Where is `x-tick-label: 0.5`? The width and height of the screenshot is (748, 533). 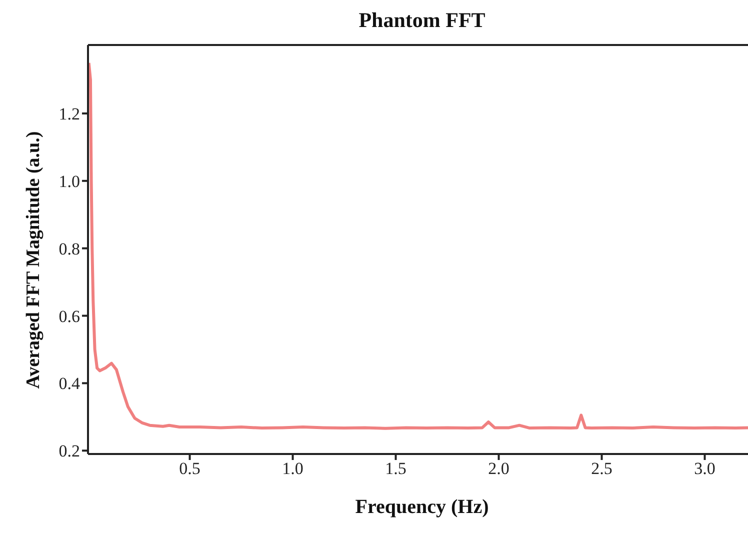
x-tick-label: 0.5 is located at coordinates (189, 468).